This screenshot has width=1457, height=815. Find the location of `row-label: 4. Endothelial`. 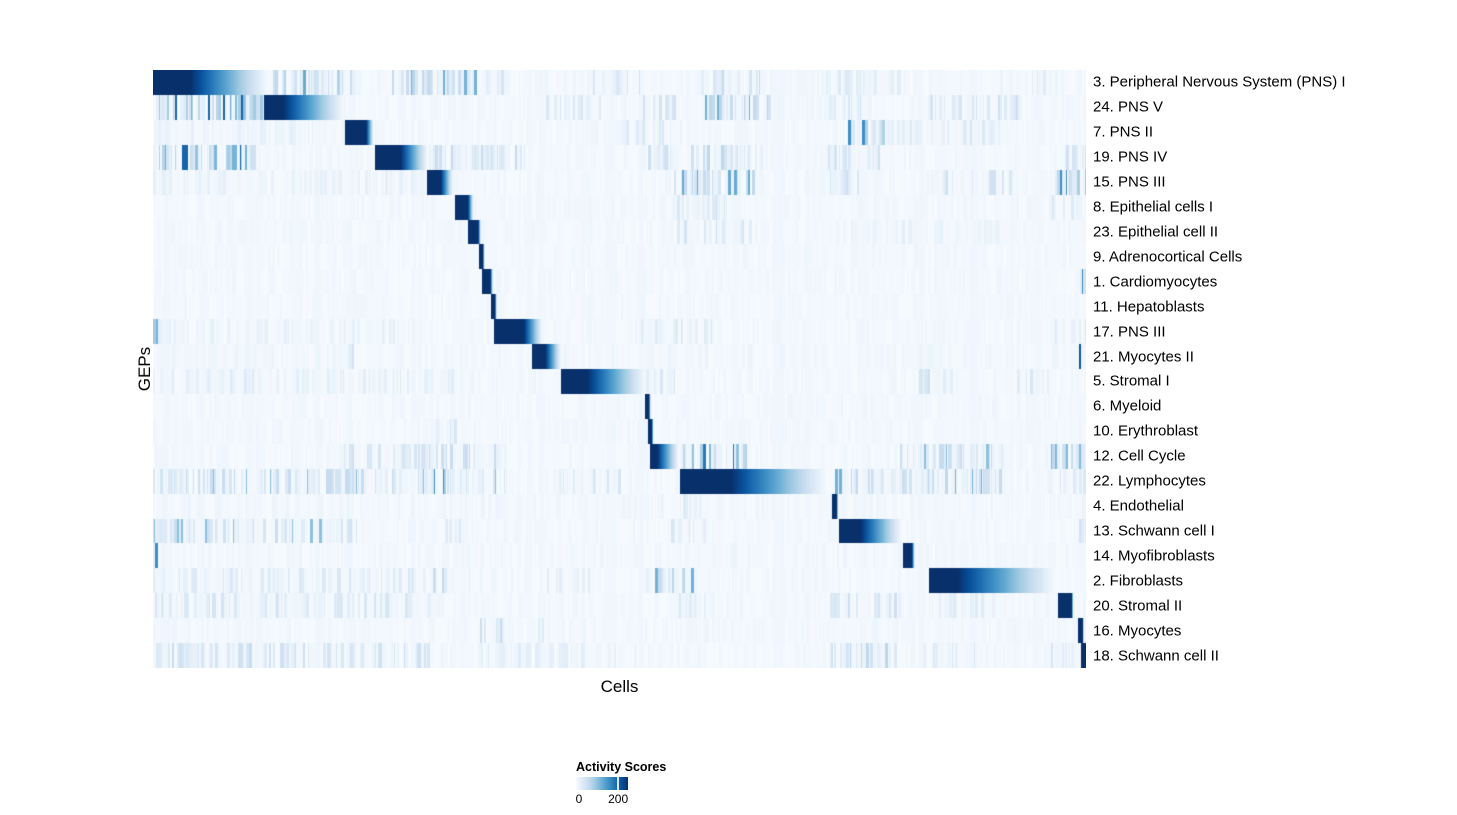

row-label: 4. Endothelial is located at coordinates (1138, 506).